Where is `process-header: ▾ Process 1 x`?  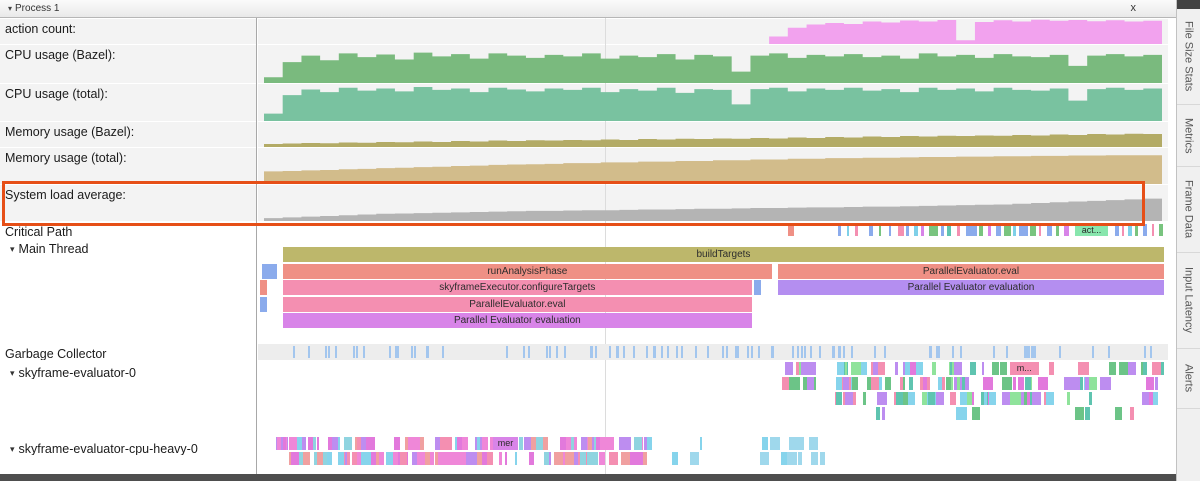
process-header: ▾ Process 1 x is located at coordinates (588, 9).